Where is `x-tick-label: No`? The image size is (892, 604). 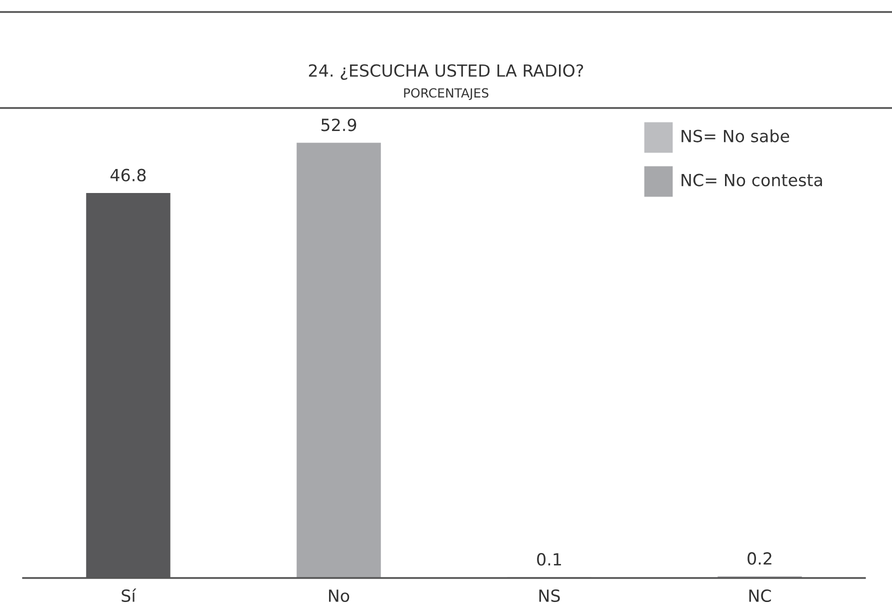 x-tick-label: No is located at coordinates (339, 596).